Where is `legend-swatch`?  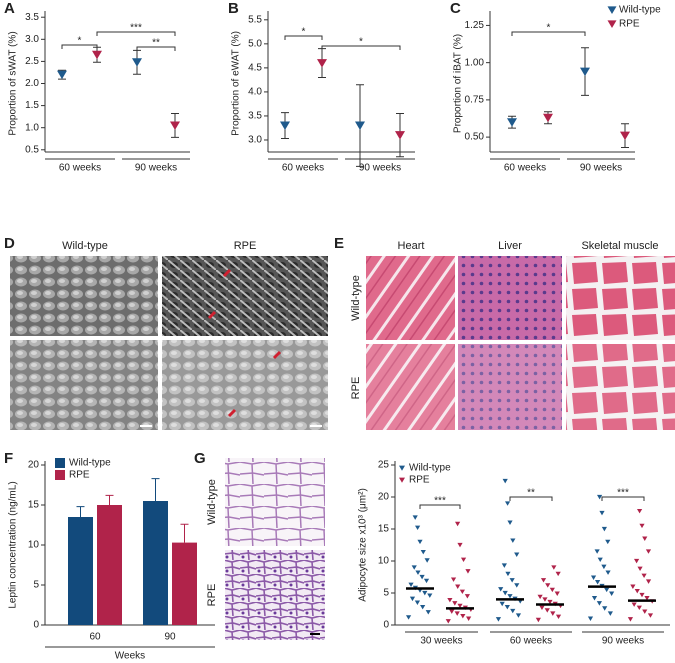
legend-swatch is located at coordinates (60, 475).